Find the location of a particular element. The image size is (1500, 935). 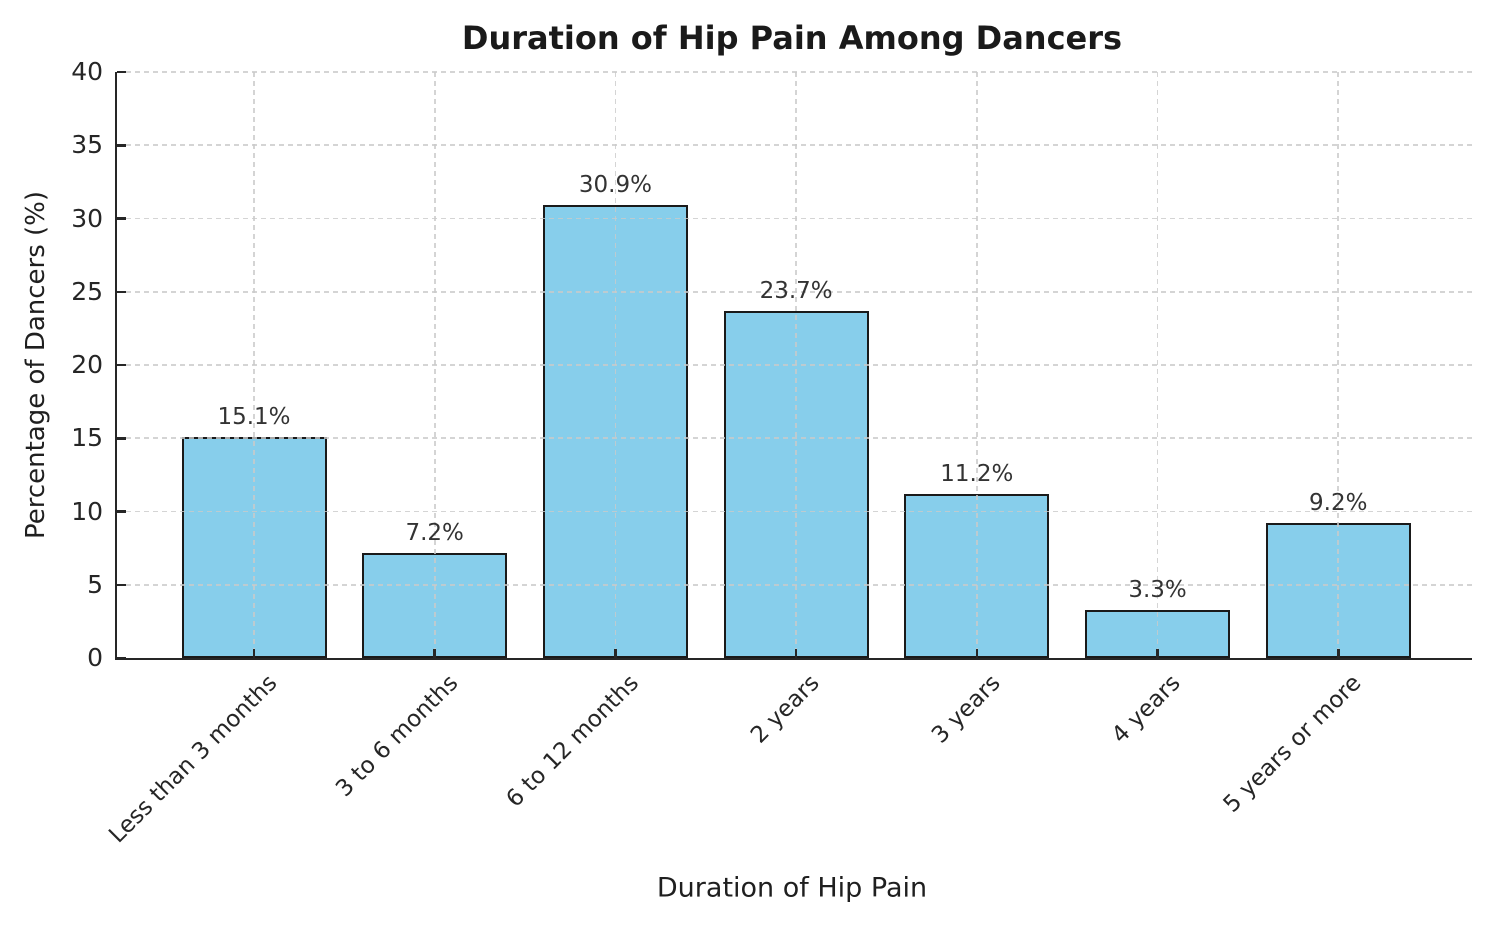

bar-value-label: 9.2% is located at coordinates (1338, 503).